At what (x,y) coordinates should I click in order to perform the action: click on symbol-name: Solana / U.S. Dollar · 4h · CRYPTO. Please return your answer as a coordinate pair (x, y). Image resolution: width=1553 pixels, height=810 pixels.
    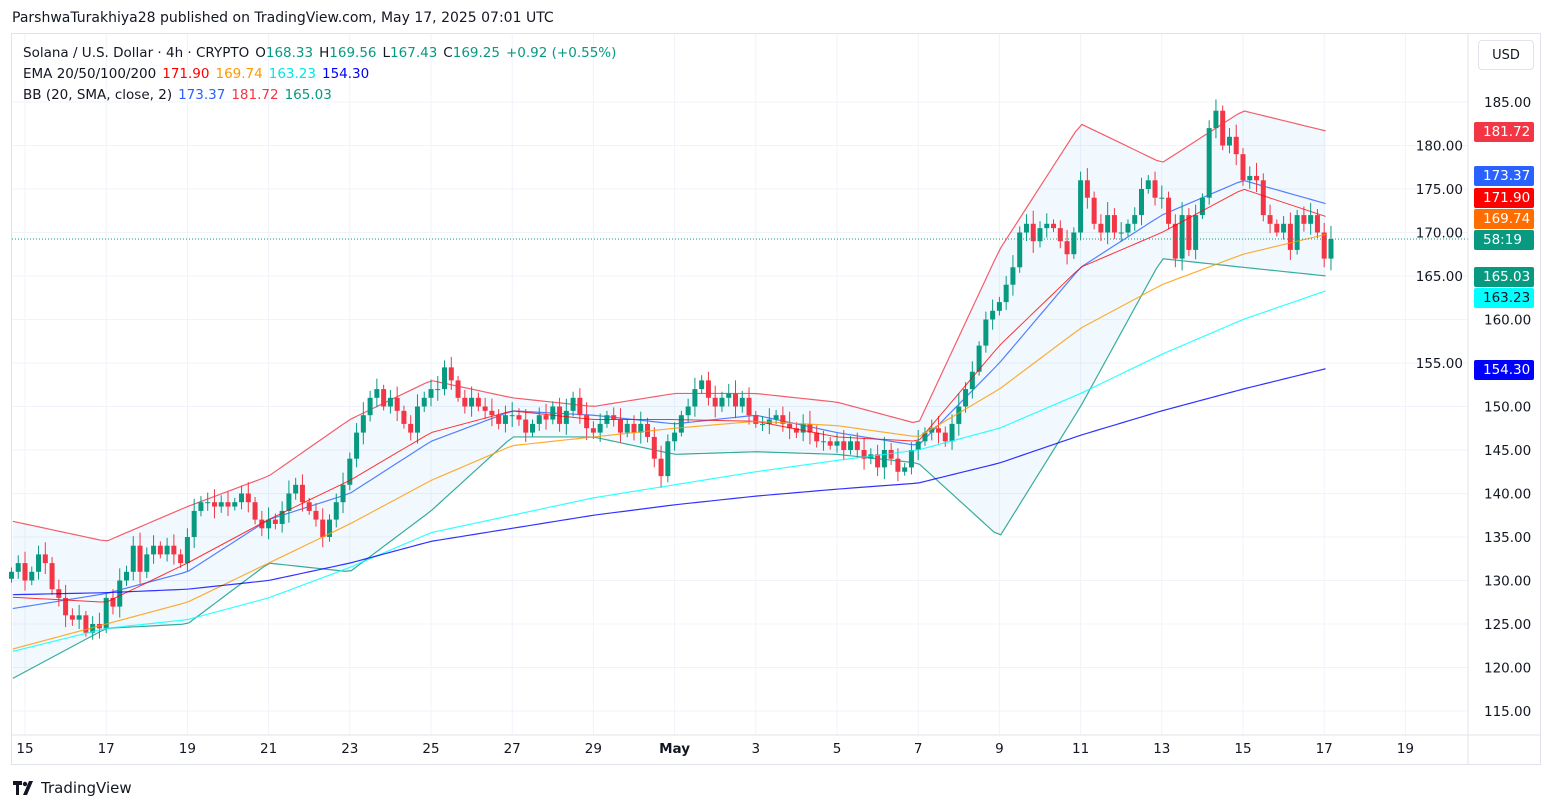
    Looking at the image, I should click on (136, 53).